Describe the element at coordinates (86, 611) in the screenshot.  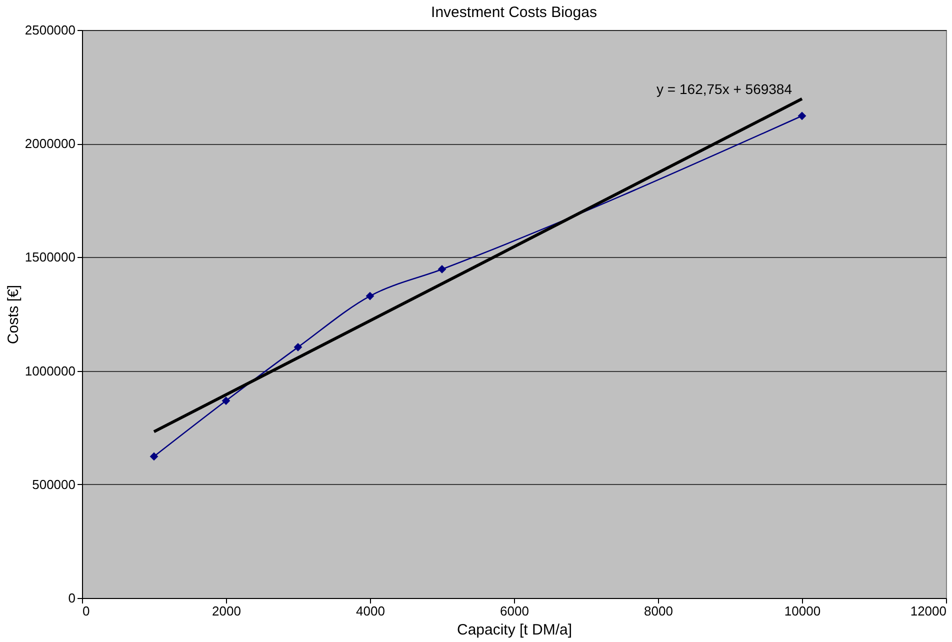
I see `x-tick-label: 0` at that location.